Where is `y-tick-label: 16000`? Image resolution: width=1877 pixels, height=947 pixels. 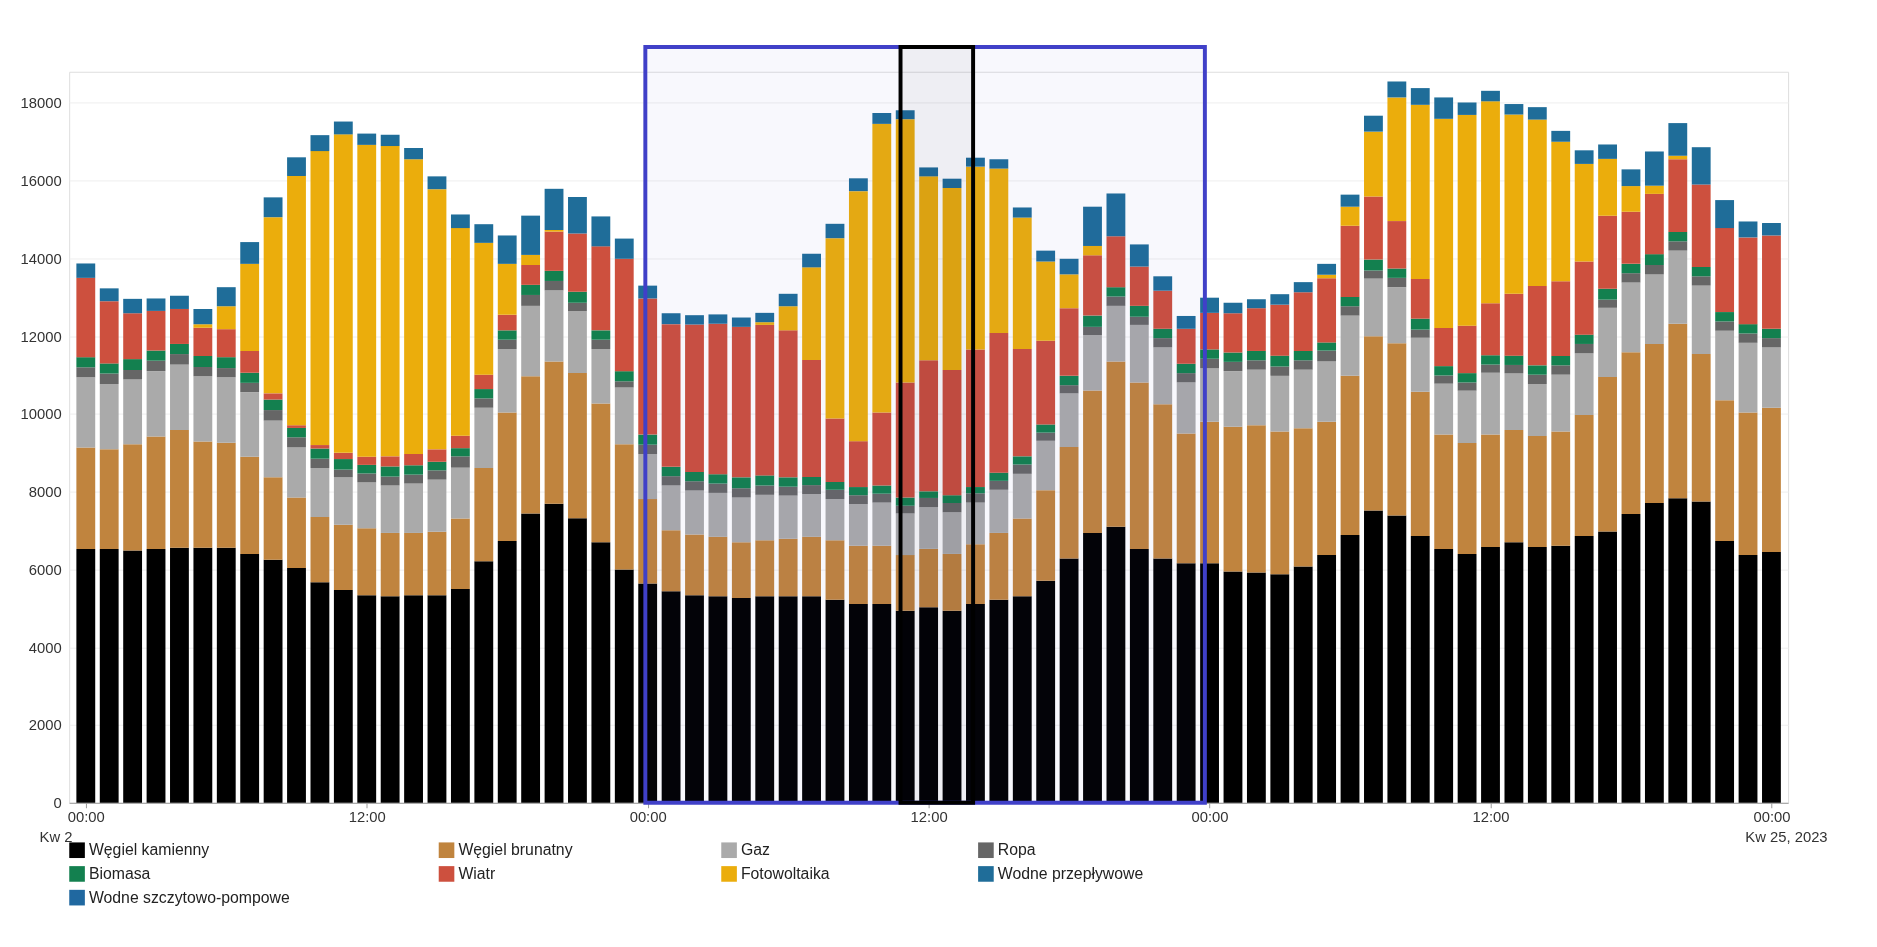 y-tick-label: 16000 is located at coordinates (41, 181).